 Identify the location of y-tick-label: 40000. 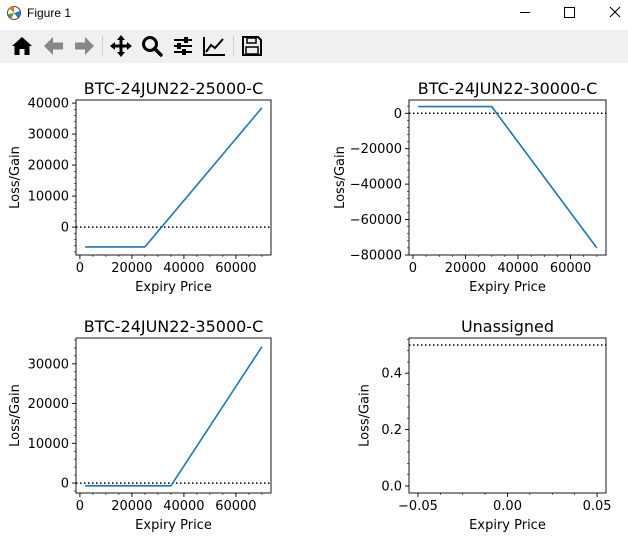
(48, 104).